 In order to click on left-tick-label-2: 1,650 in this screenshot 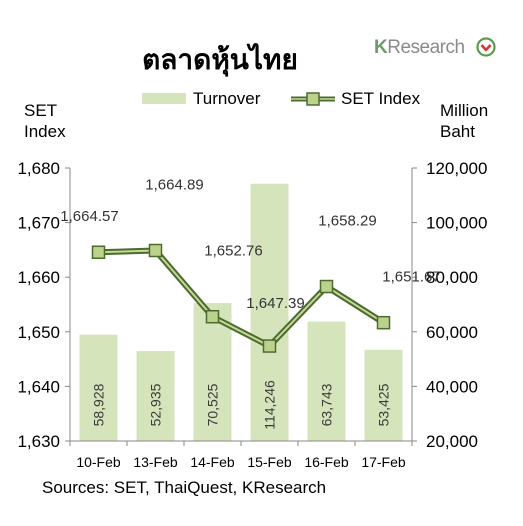, I will do `click(38, 332)`.